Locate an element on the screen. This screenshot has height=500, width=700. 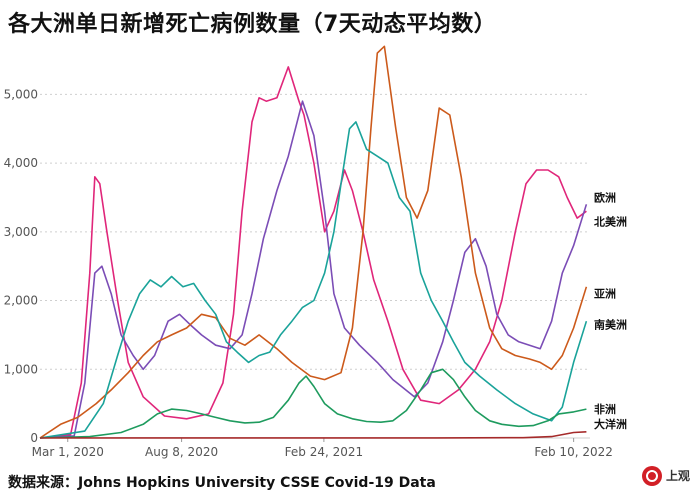
logo: 上观 is located at coordinates (665, 476).